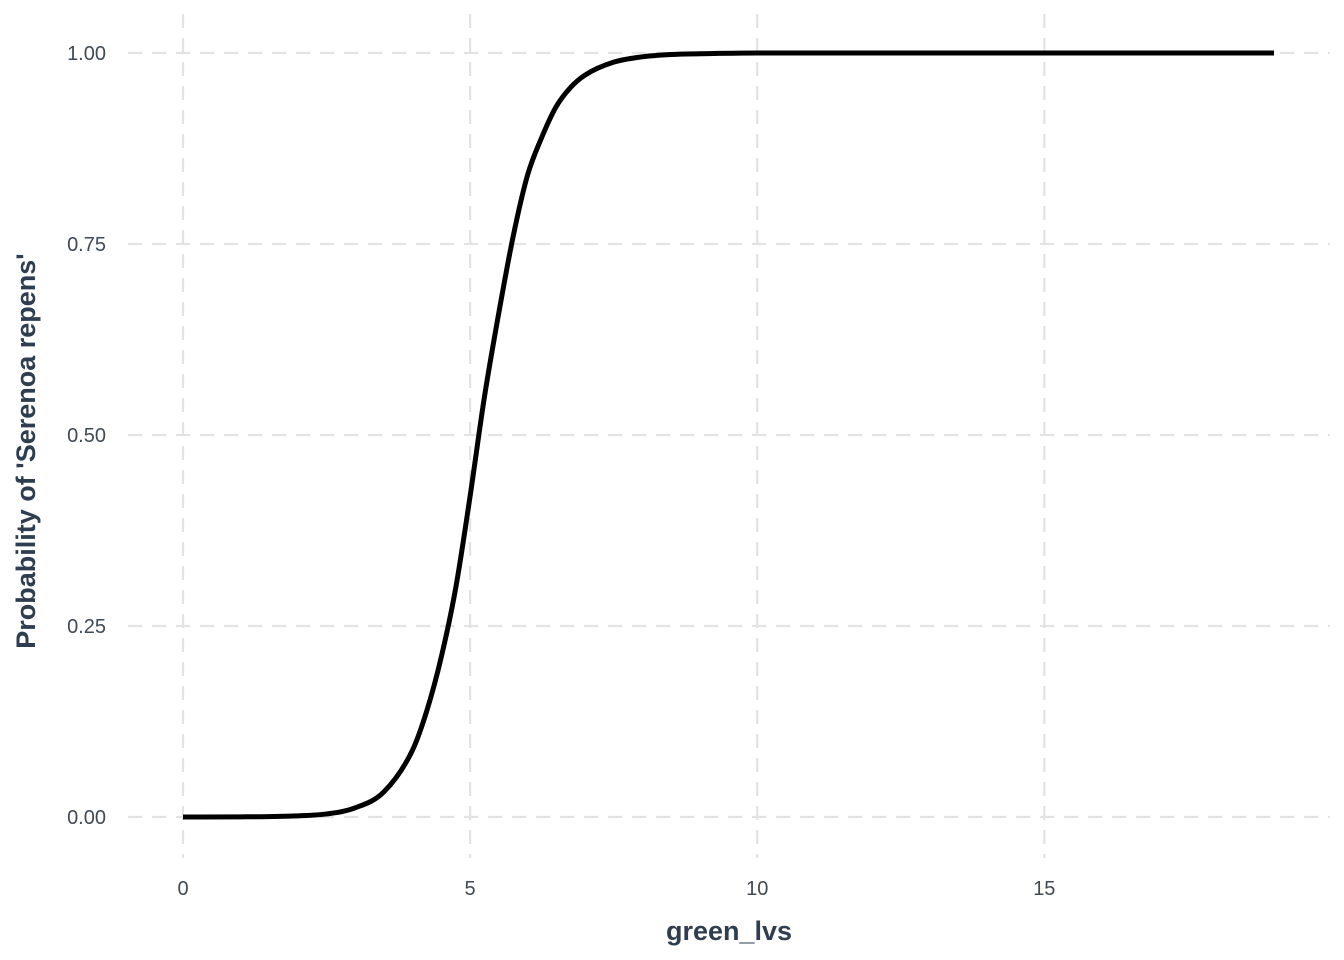 This screenshot has height=960, width=1344. What do you see at coordinates (729, 931) in the screenshot?
I see `x-axis-title: green_lvs` at bounding box center [729, 931].